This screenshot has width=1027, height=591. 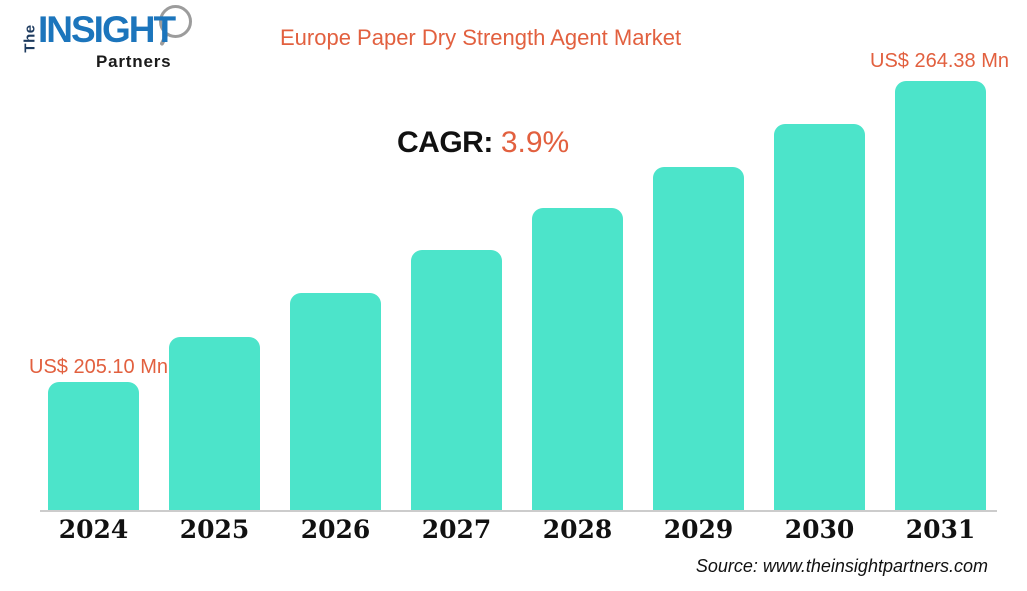 What do you see at coordinates (535, 142) in the screenshot?
I see `cagr-value: 3.9%` at bounding box center [535, 142].